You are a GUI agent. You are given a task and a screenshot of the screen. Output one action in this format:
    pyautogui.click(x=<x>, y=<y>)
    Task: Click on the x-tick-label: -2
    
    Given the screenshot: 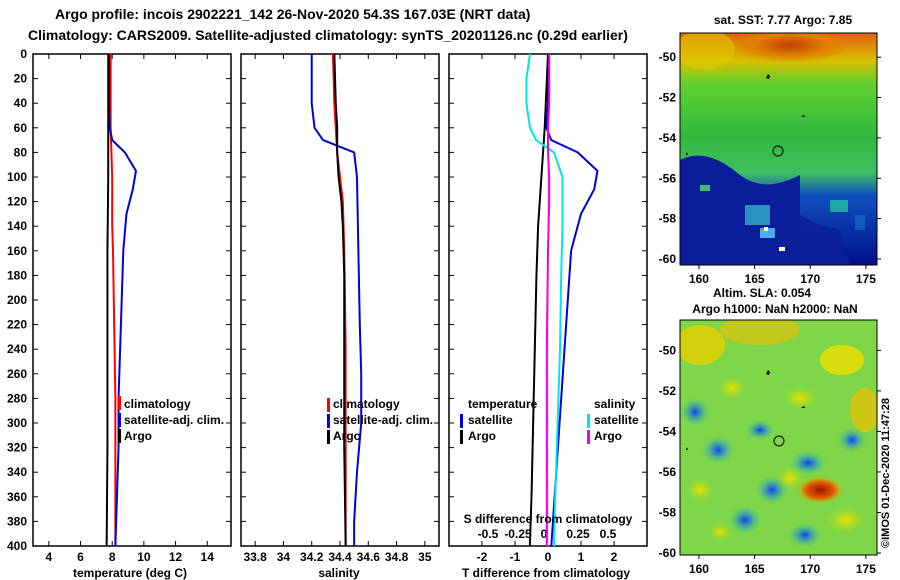 What is the action you would take?
    pyautogui.click(x=482, y=557)
    